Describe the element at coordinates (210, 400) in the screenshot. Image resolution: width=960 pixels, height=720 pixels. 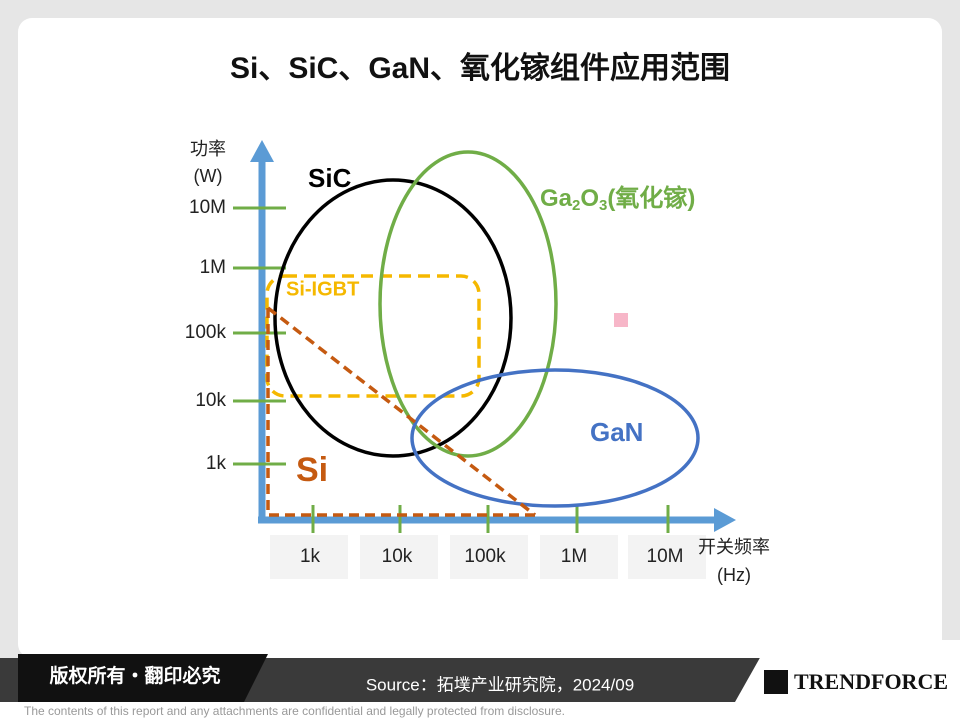
I see `y-tick-label: 10k` at that location.